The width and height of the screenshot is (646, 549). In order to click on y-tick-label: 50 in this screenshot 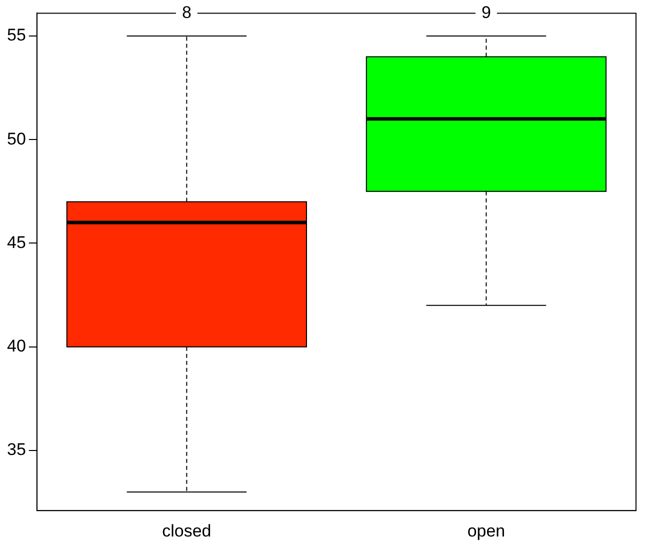, I will do `click(16, 138)`.